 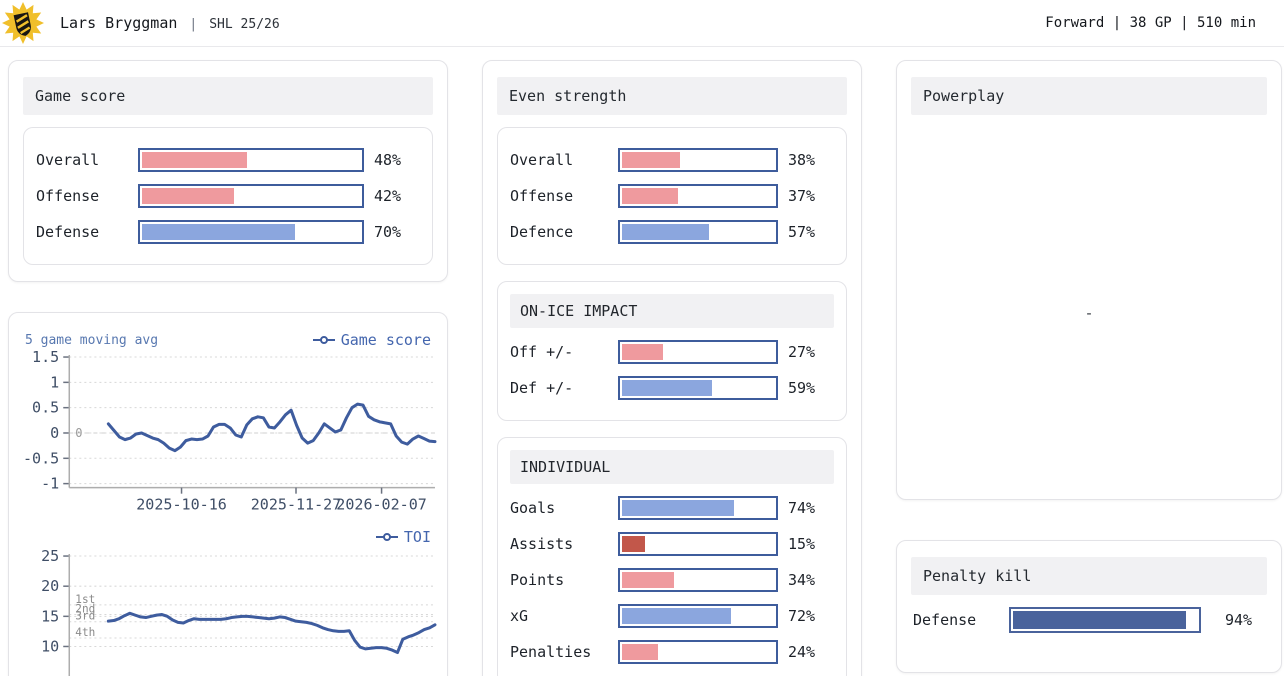 What do you see at coordinates (386, 536) in the screenshot?
I see `legend-line-marker-icon` at bounding box center [386, 536].